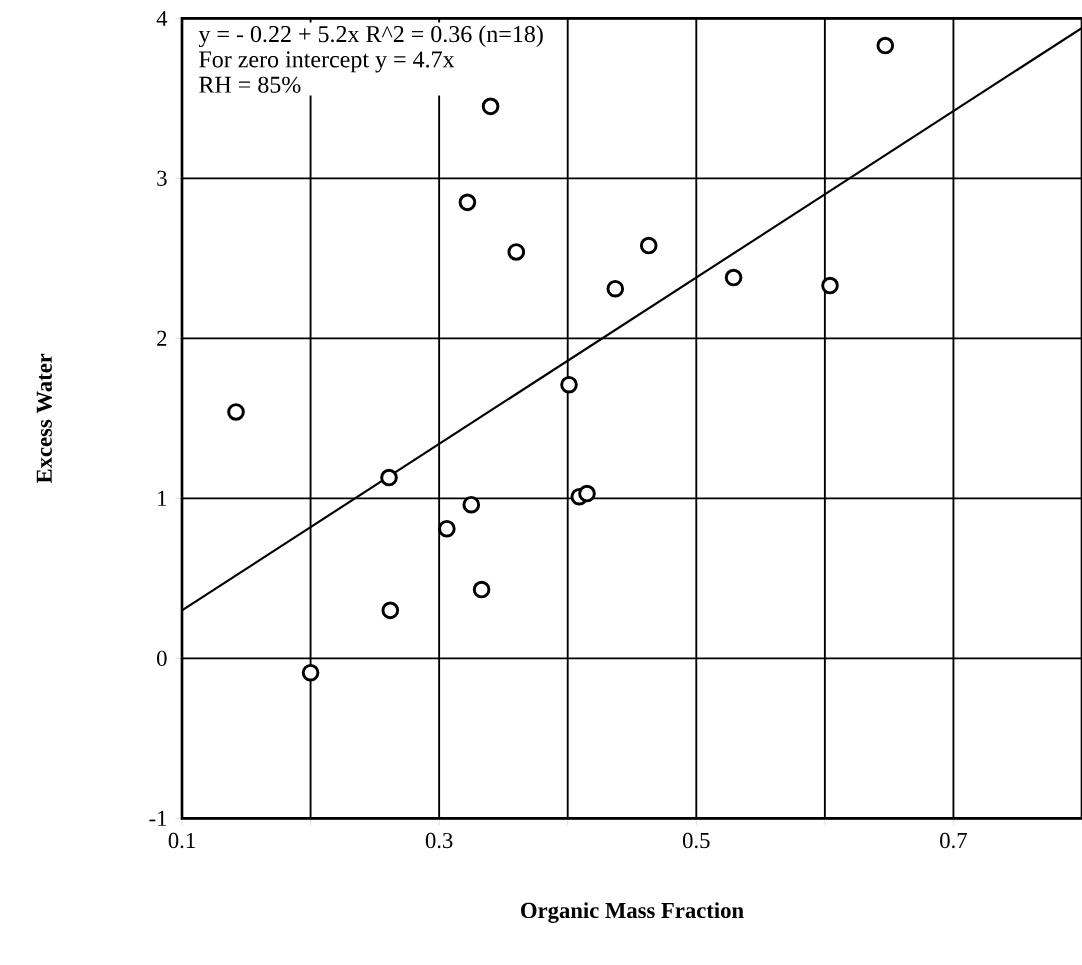 This screenshot has width=1082, height=965. Describe the element at coordinates (162, 18) in the screenshot. I see `y-tick-label: 4` at that location.